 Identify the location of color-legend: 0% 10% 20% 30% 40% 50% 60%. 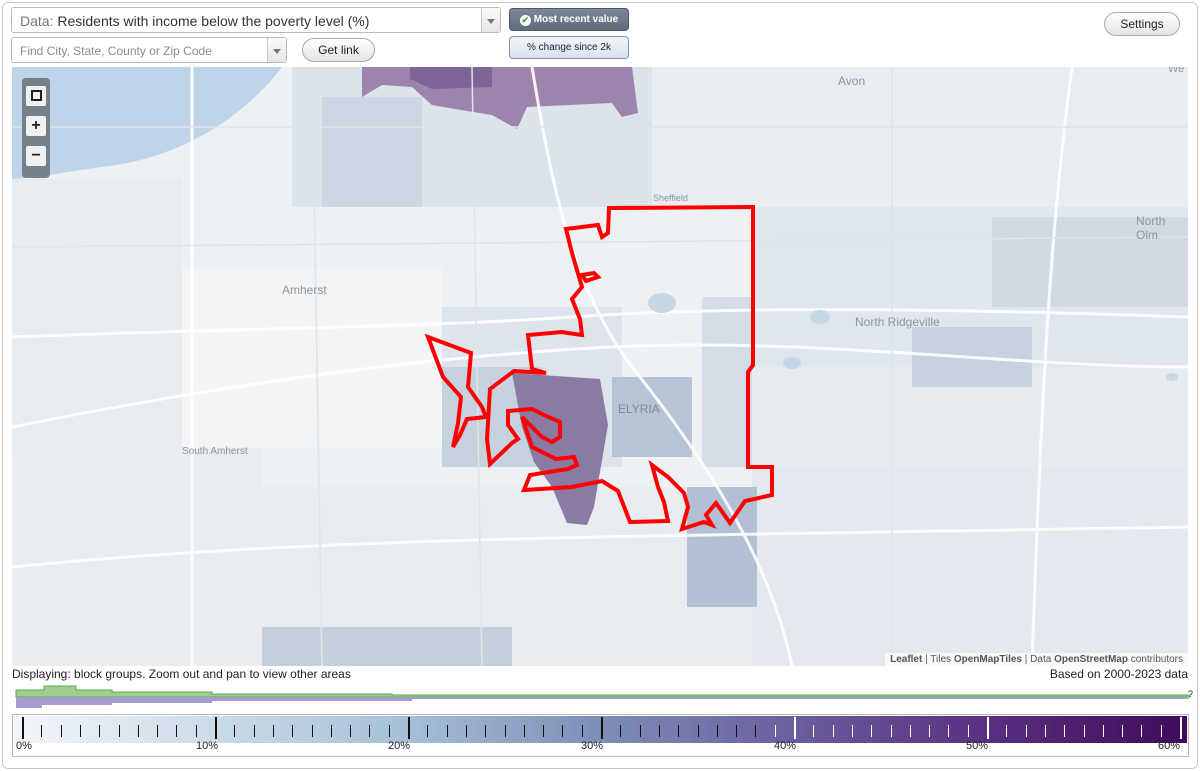
(600, 735).